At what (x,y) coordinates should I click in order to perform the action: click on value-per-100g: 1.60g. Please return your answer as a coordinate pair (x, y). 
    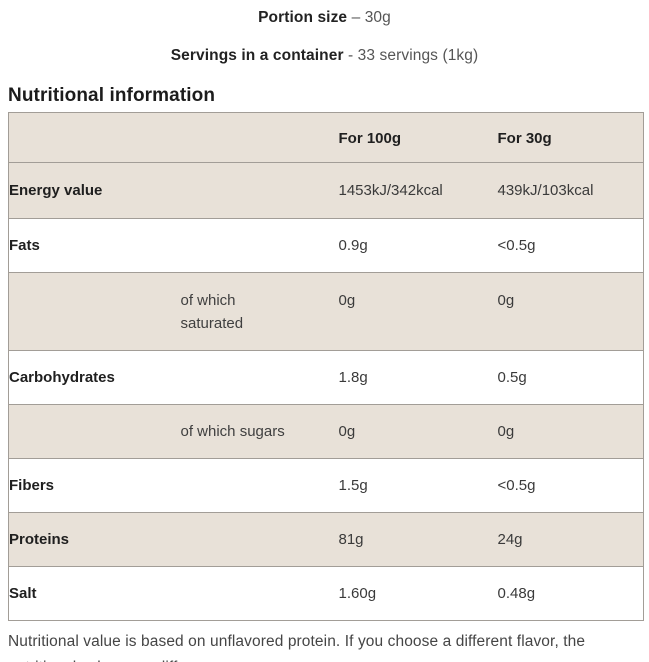
    Looking at the image, I should click on (418, 593).